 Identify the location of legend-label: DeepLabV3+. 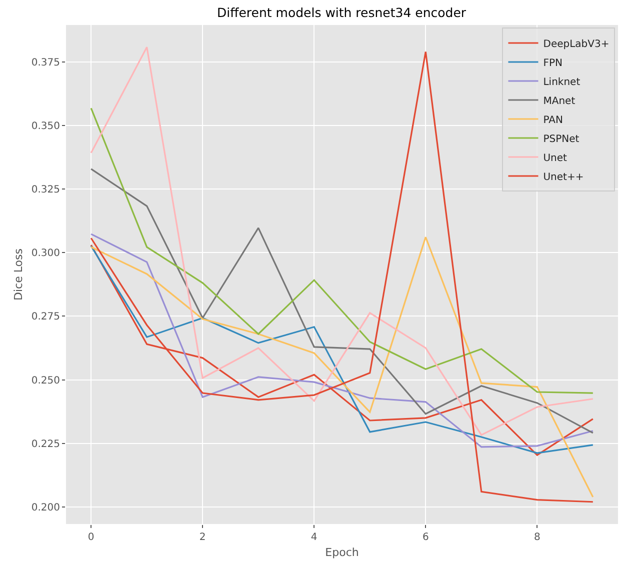
(576, 44).